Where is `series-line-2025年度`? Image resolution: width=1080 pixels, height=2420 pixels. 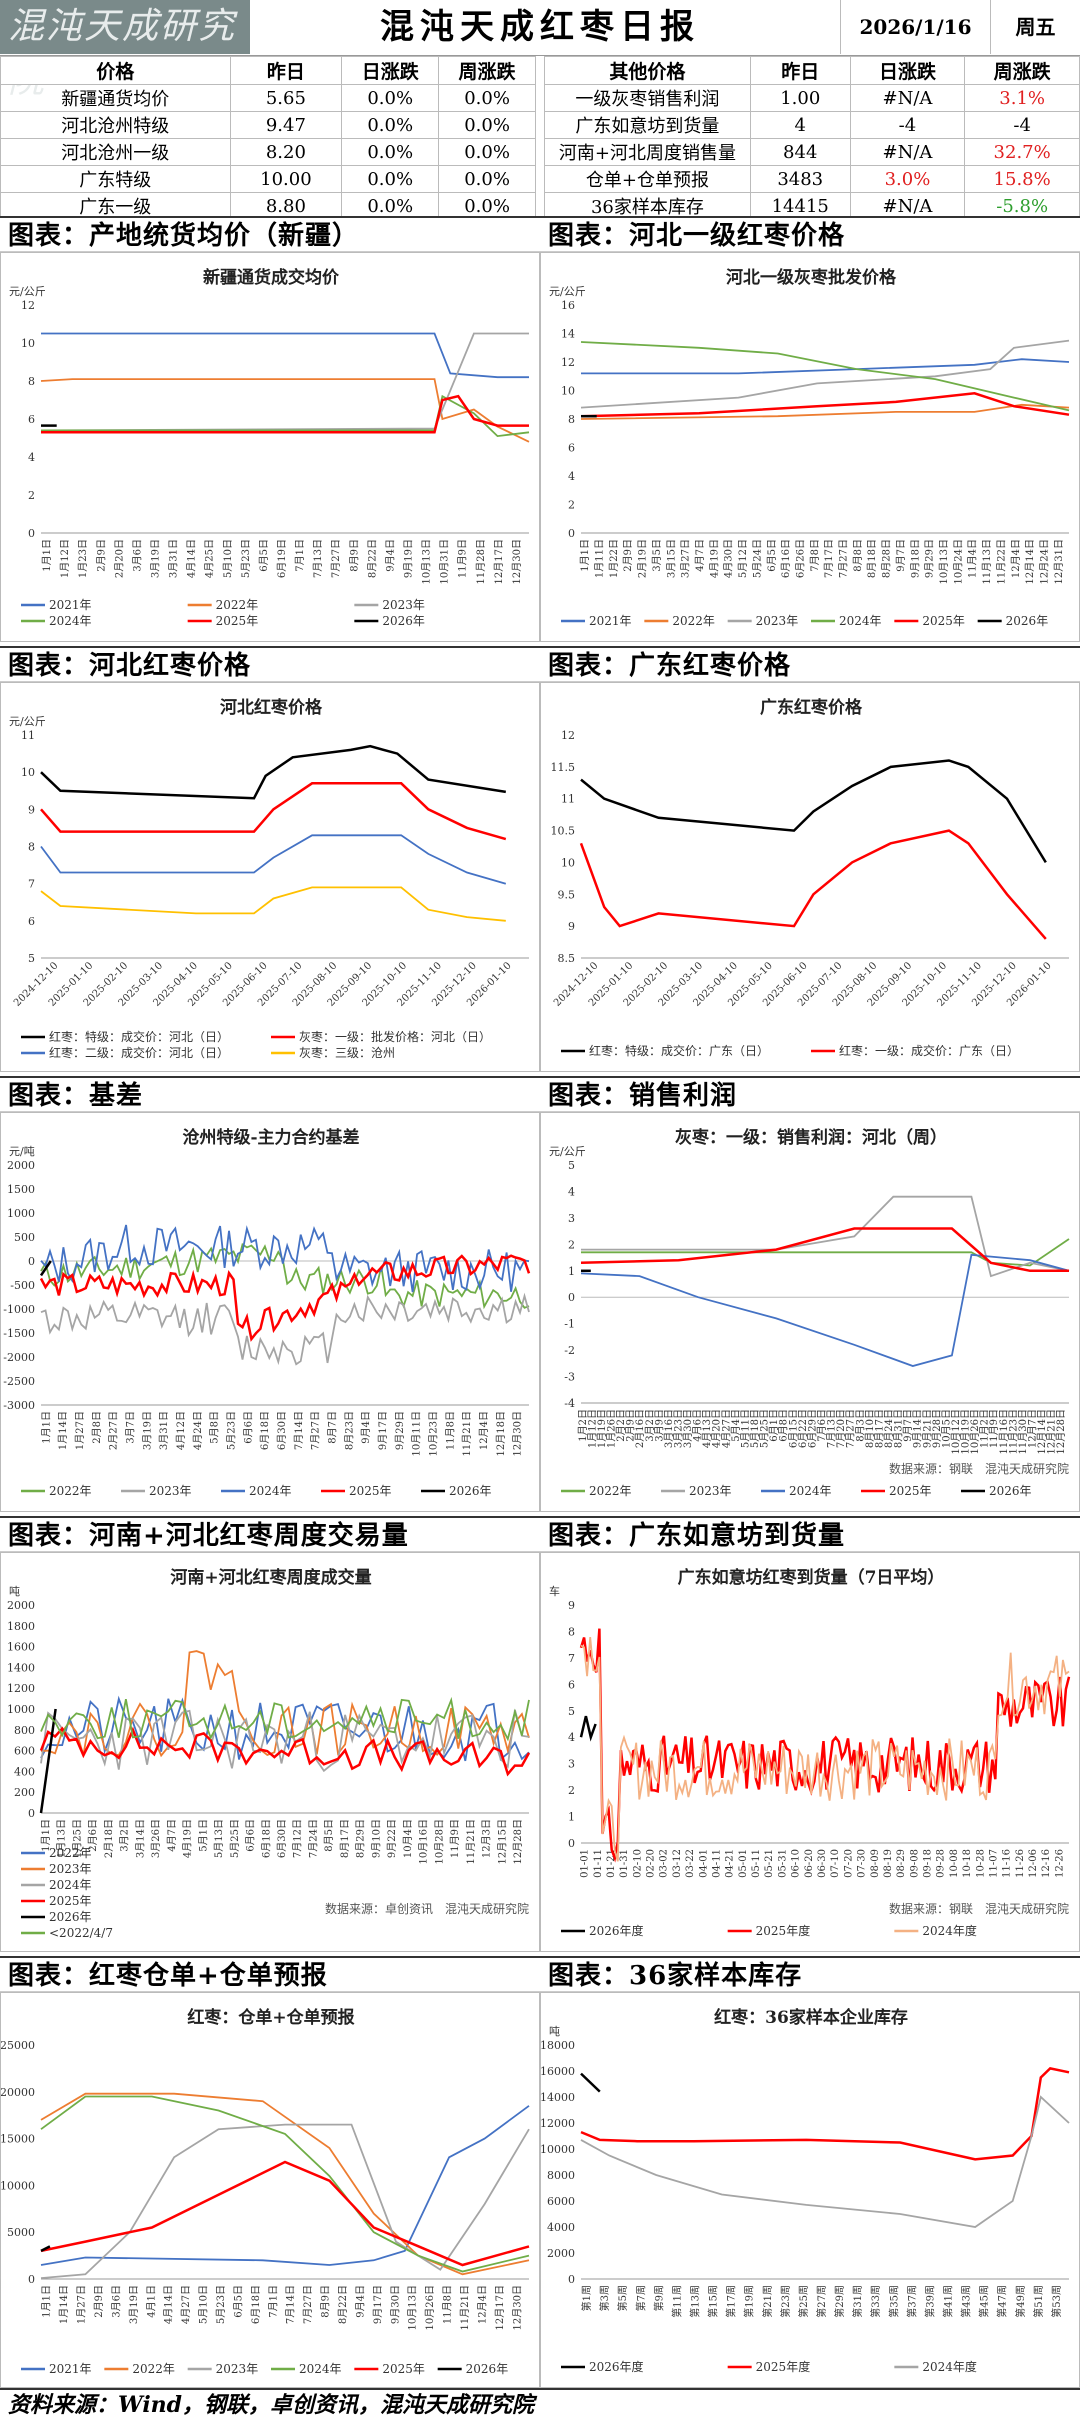 series-line-2025年度 is located at coordinates (825, 2114).